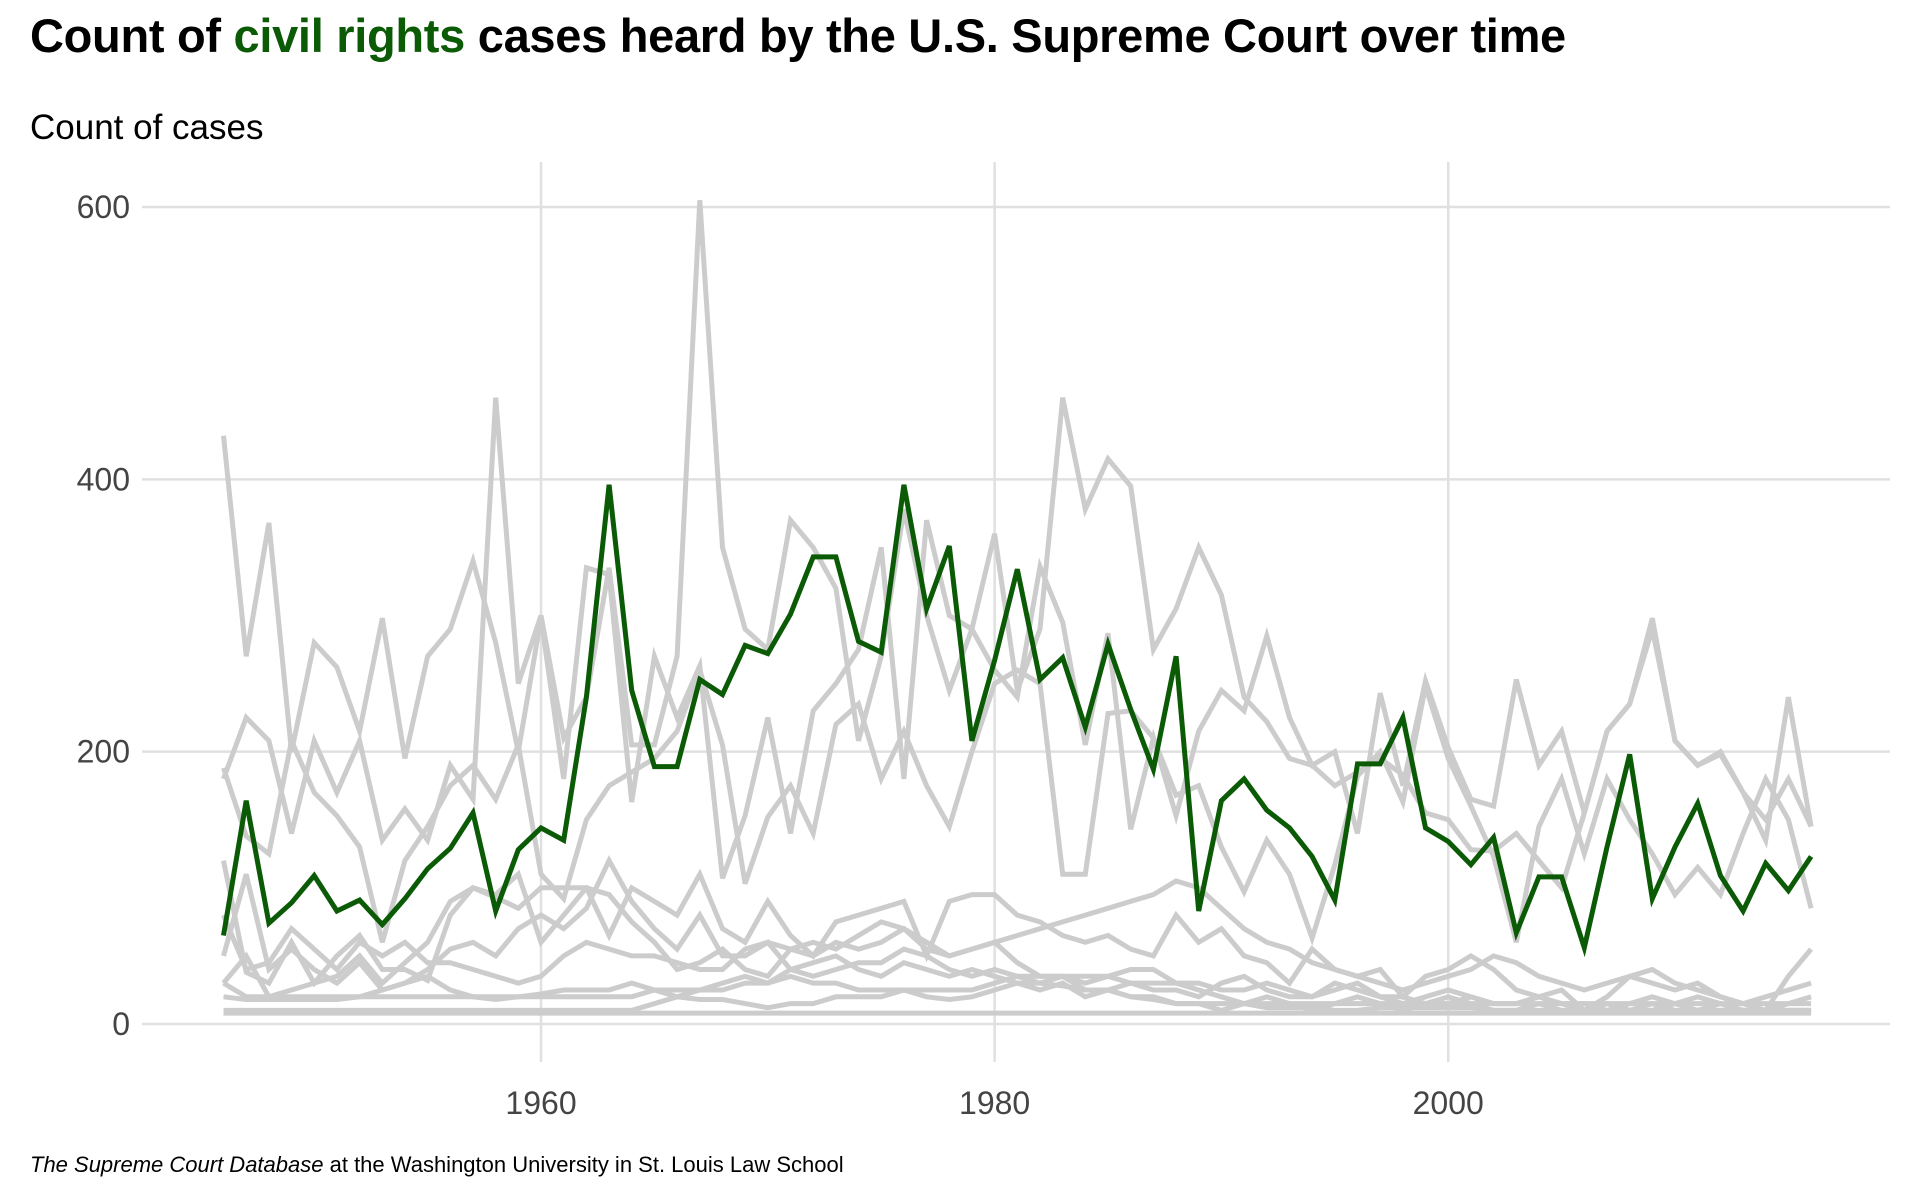  Describe the element at coordinates (103, 752) in the screenshot. I see `y-tick-label: 200` at that location.